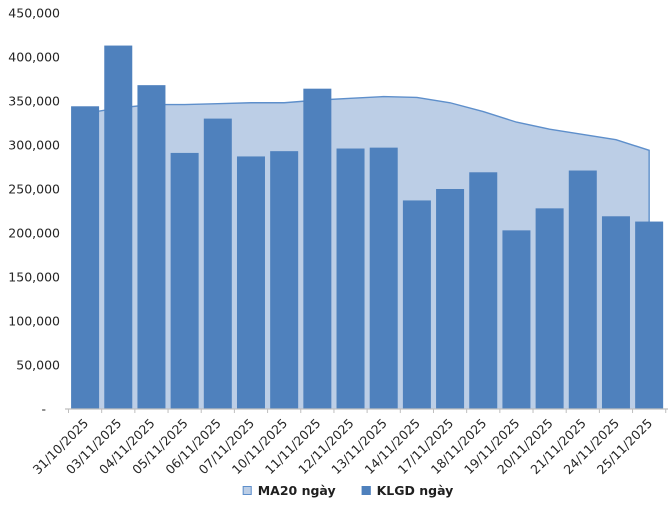 Image resolution: width=671 pixels, height=507 pixels. I want to click on klgd-bar-swatch-icon, so click(366, 490).